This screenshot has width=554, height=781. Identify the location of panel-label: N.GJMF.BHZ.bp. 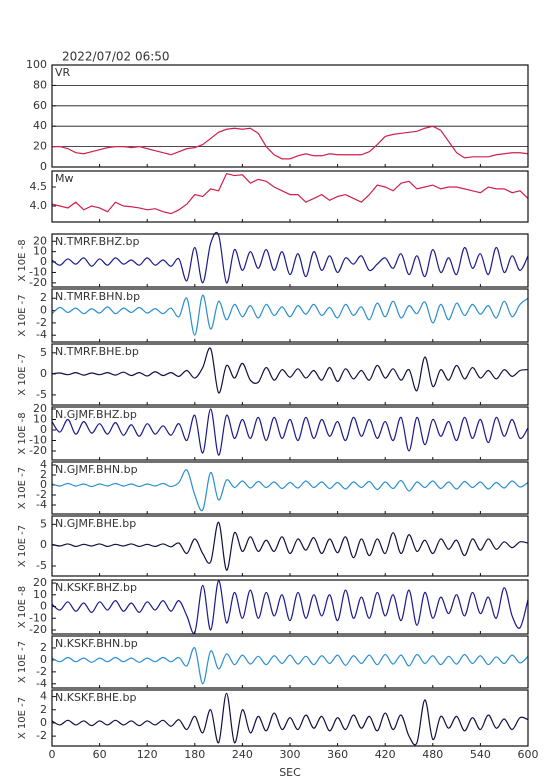
(96, 414).